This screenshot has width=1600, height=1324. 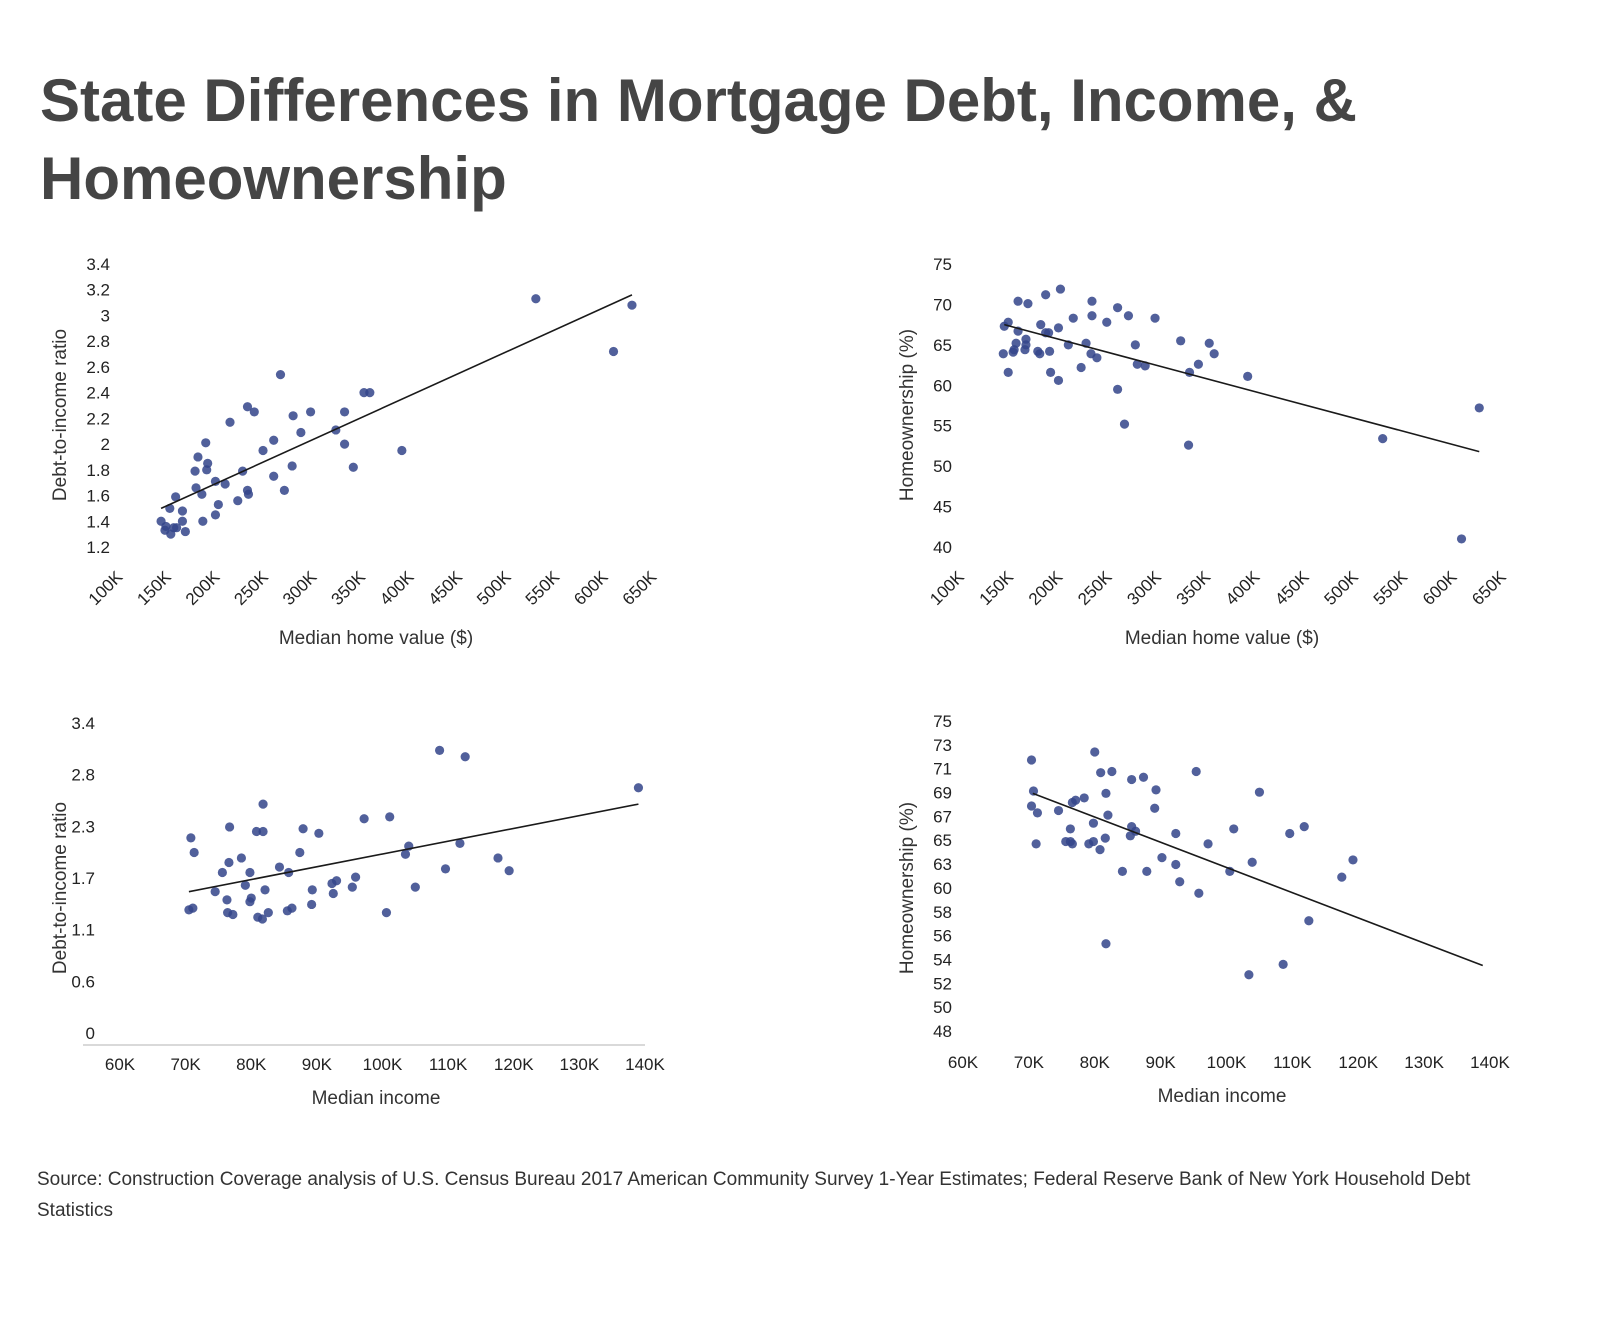 What do you see at coordinates (580, 1064) in the screenshot?
I see `x-tick-label: 130K` at bounding box center [580, 1064].